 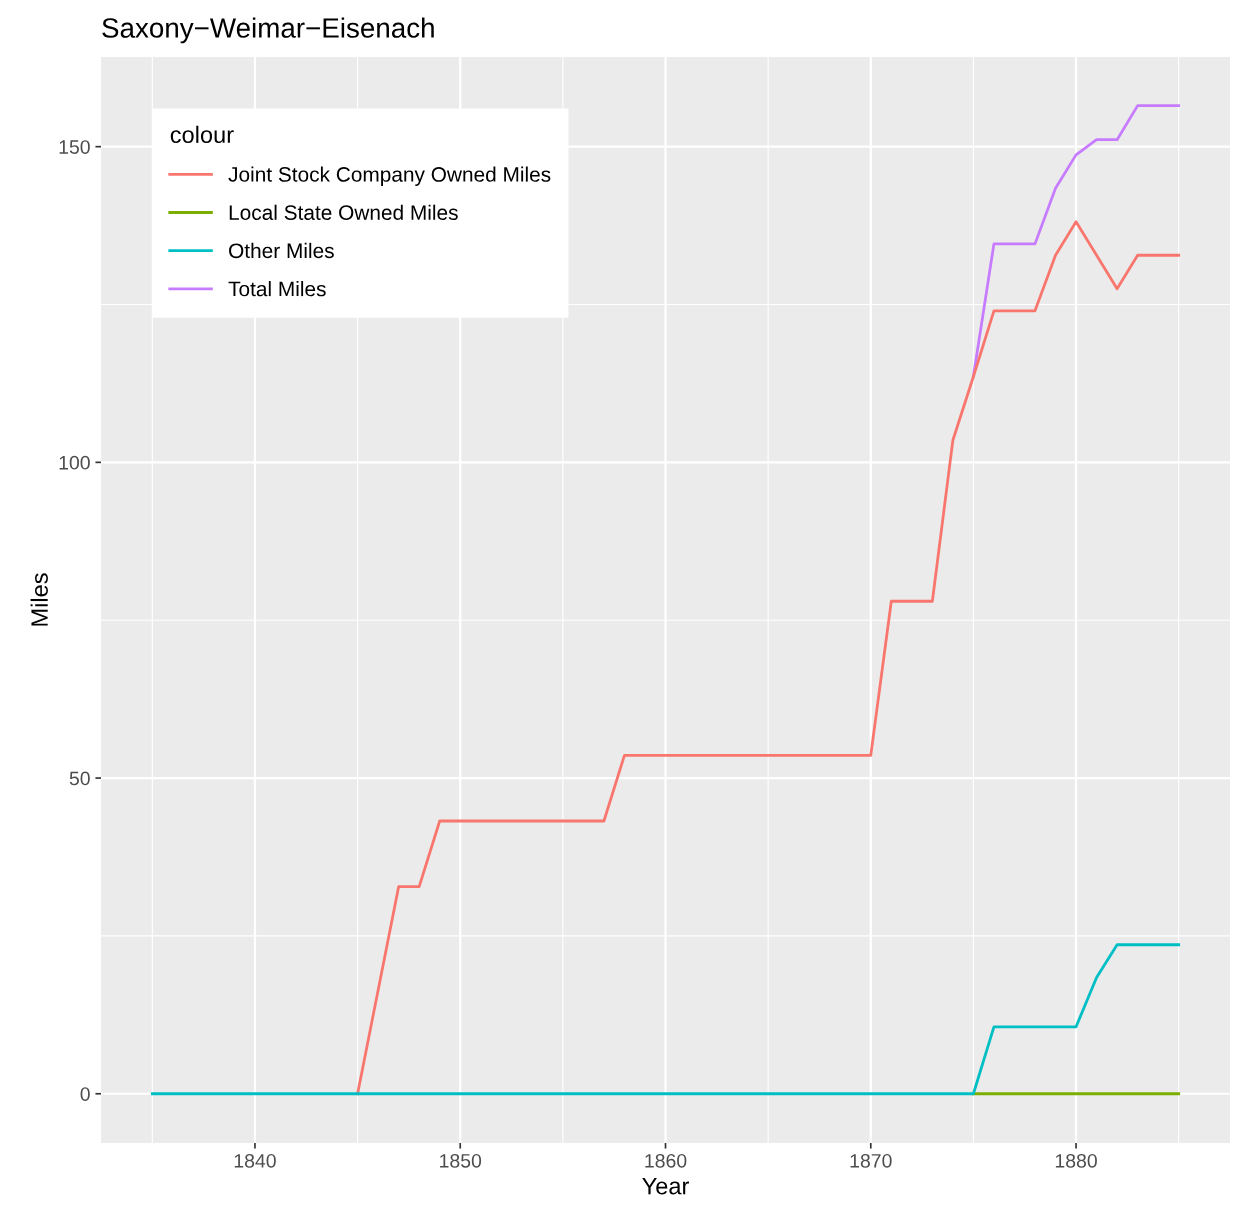 I want to click on y-tick-label: 0, so click(x=85, y=1094).